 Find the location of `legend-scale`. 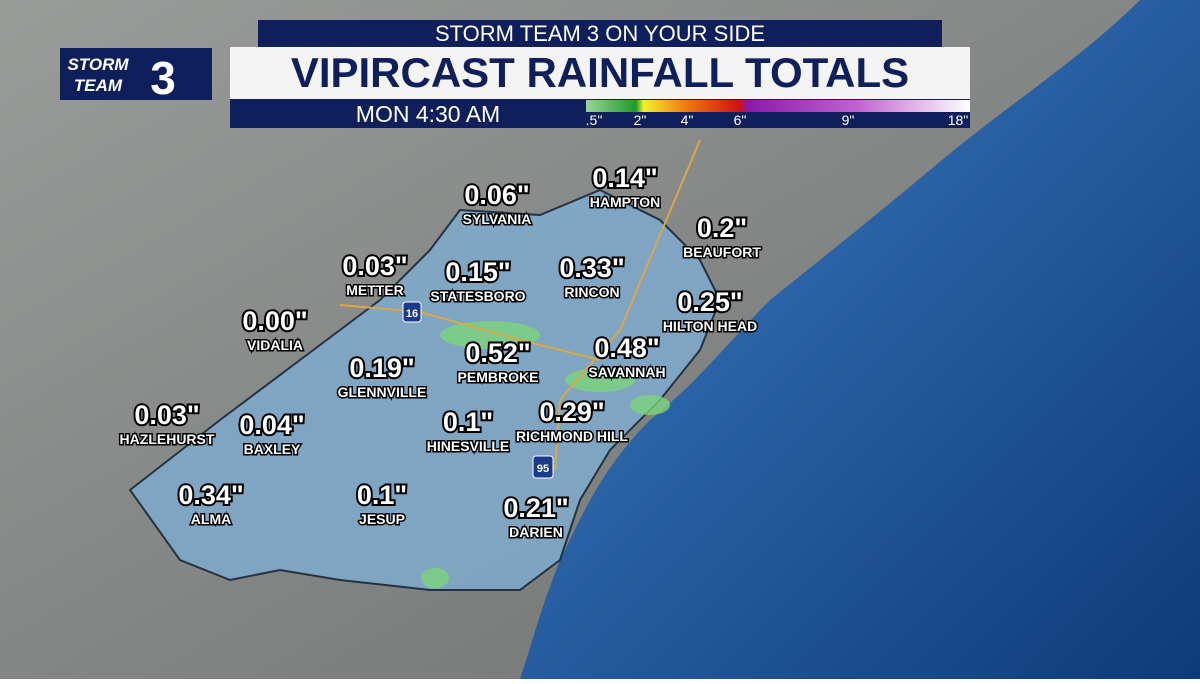

legend-scale is located at coordinates (778, 106).